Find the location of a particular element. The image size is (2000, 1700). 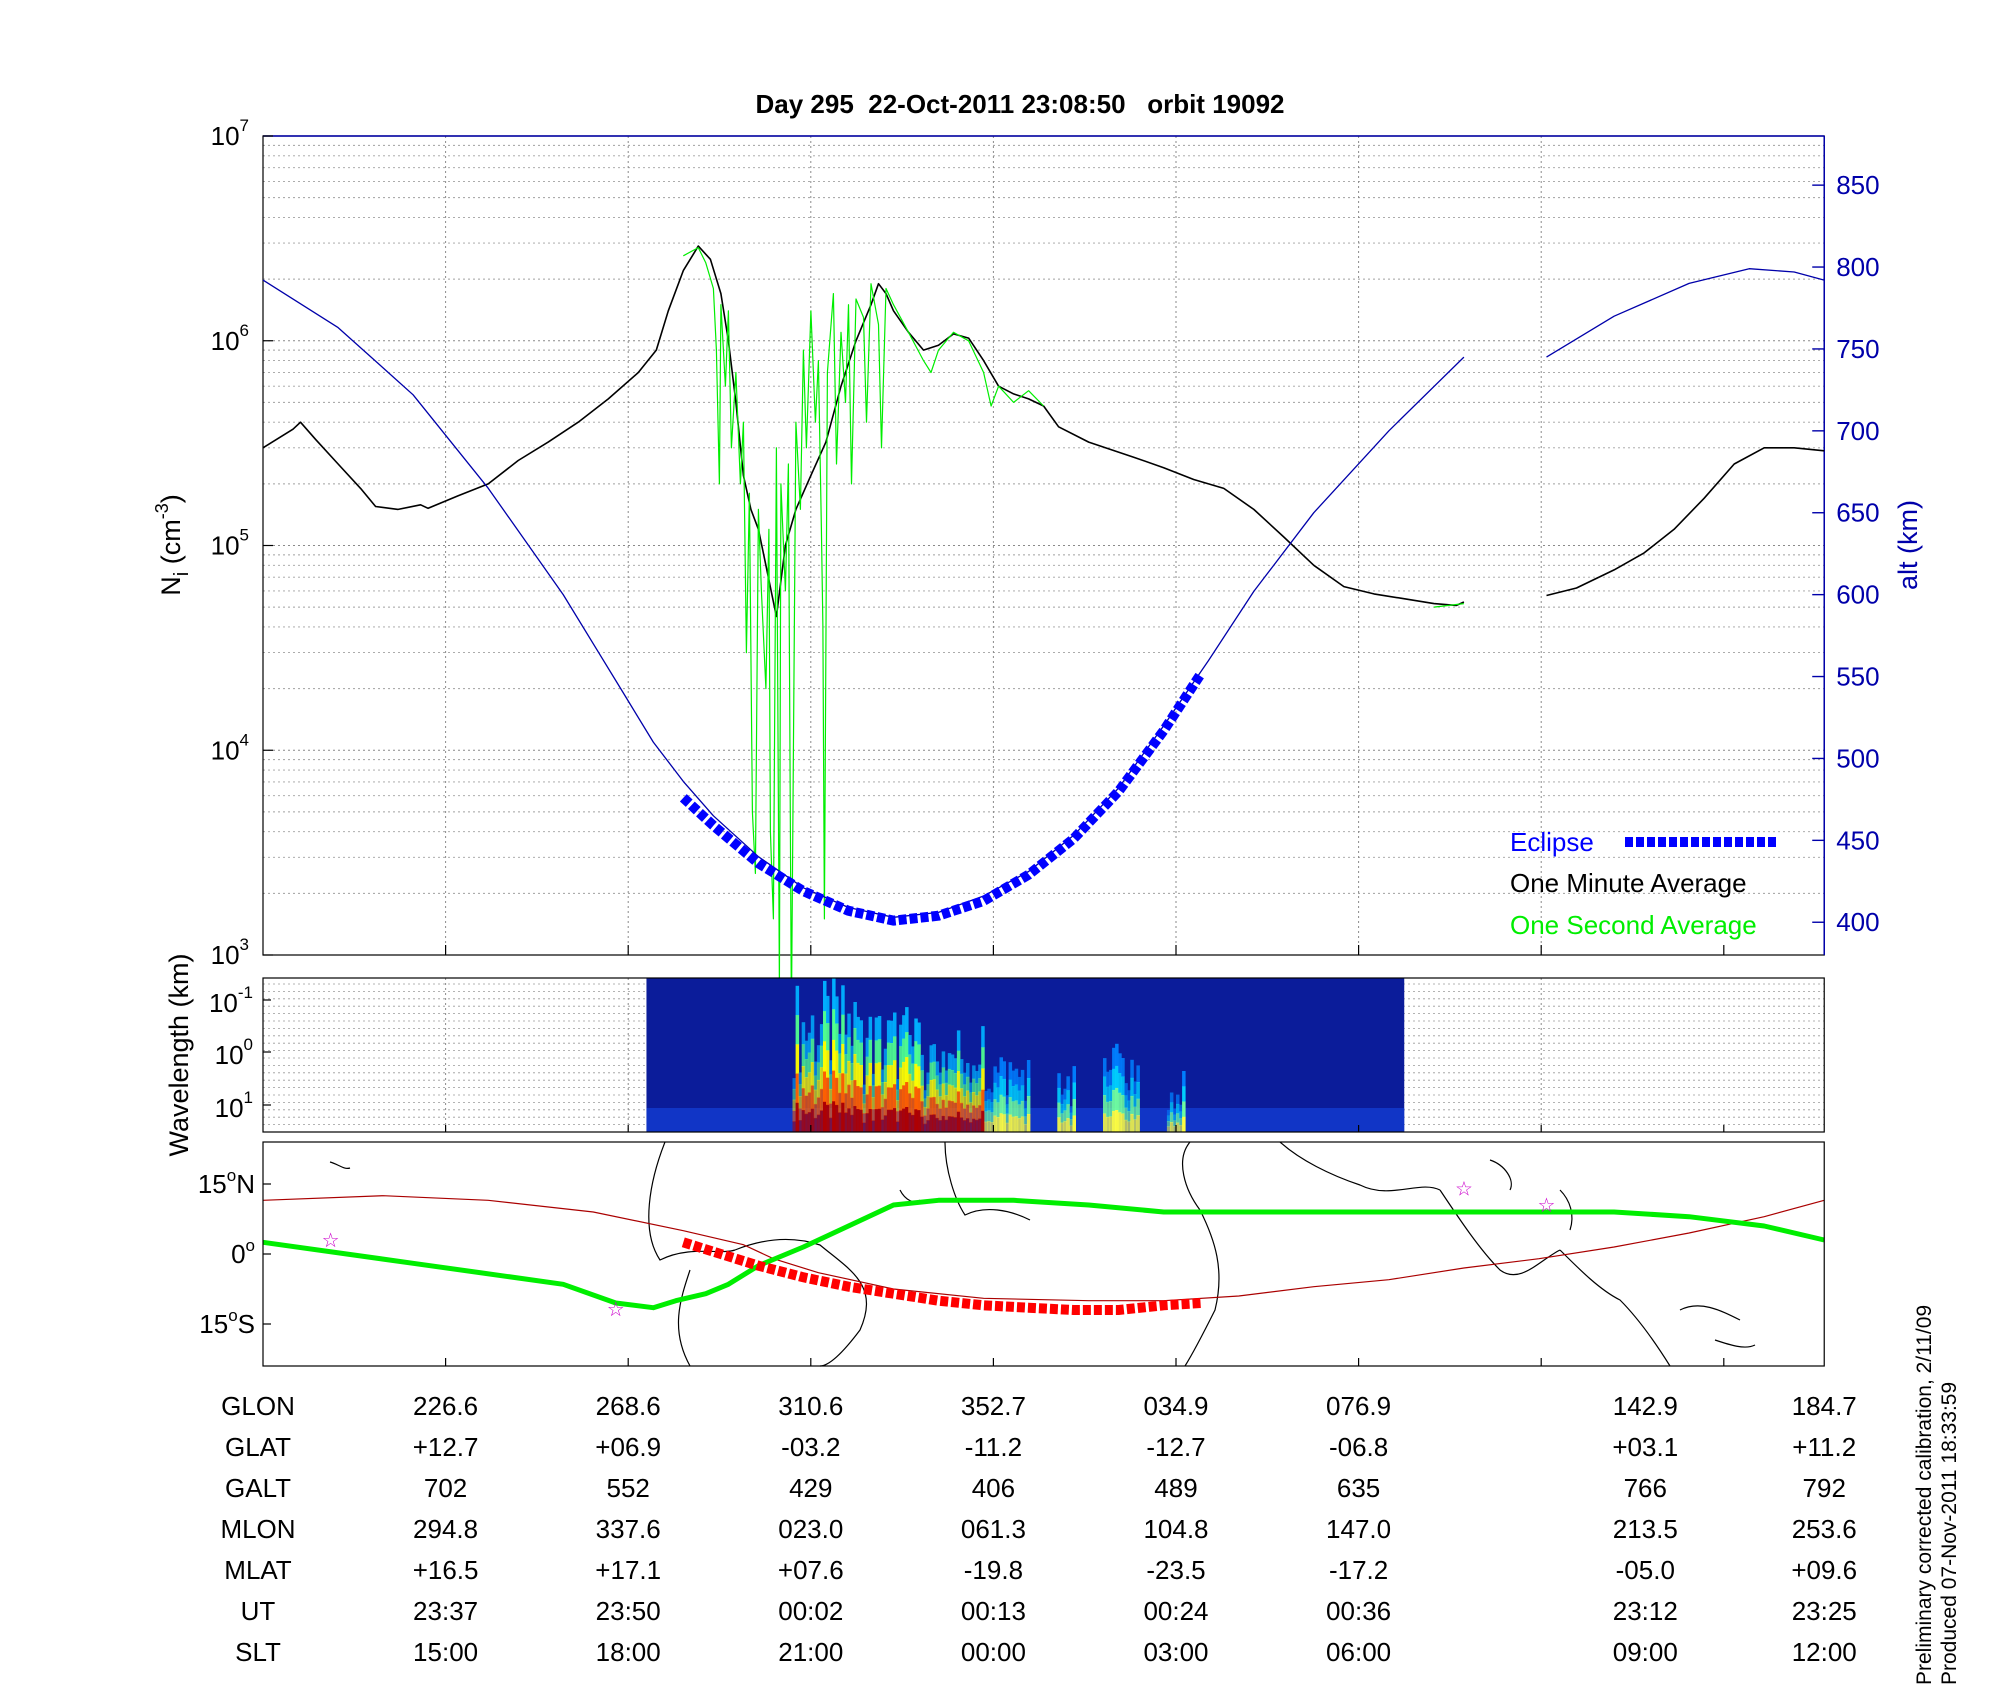

table-cell: +16.5 is located at coordinates (446, 1570).